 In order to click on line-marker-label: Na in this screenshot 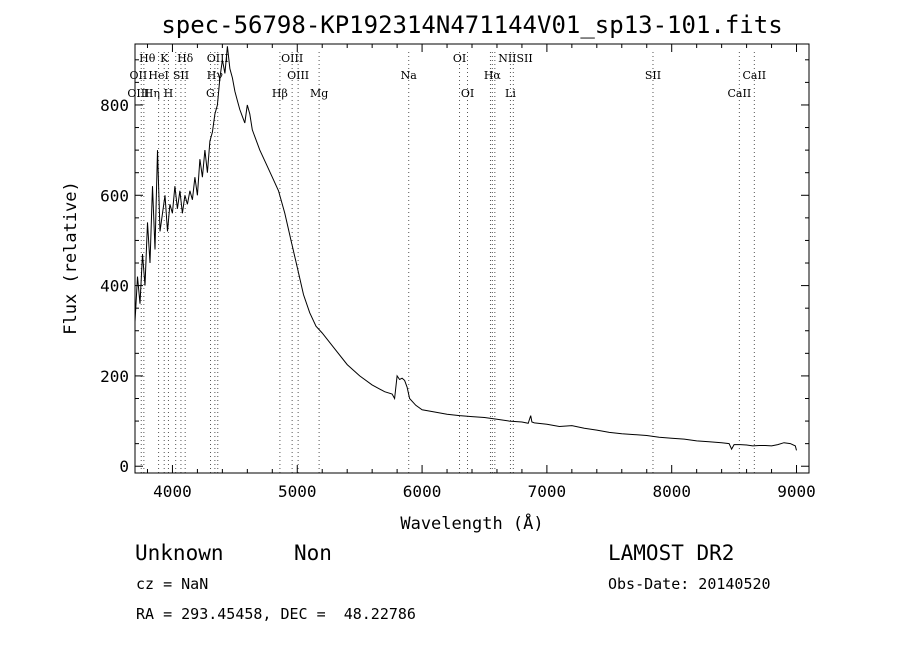, I will do `click(409, 75)`.